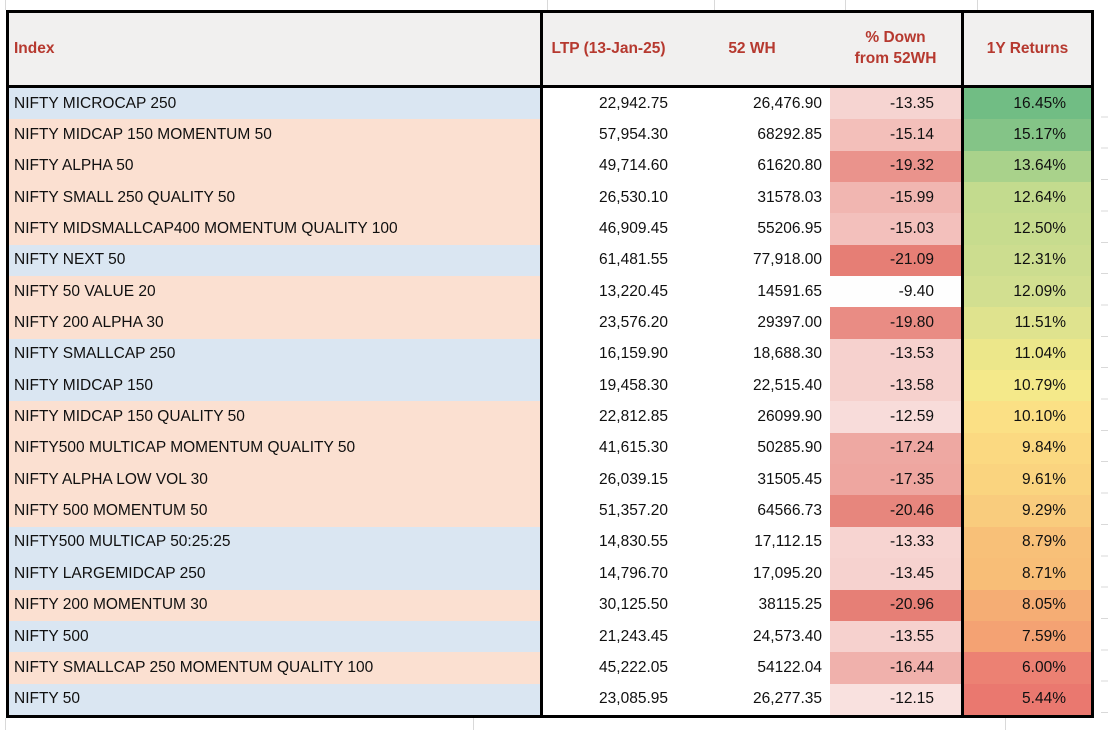 This screenshot has width=1108, height=730. Describe the element at coordinates (608, 417) in the screenshot. I see `ltp-cell: 22,812.85` at that location.